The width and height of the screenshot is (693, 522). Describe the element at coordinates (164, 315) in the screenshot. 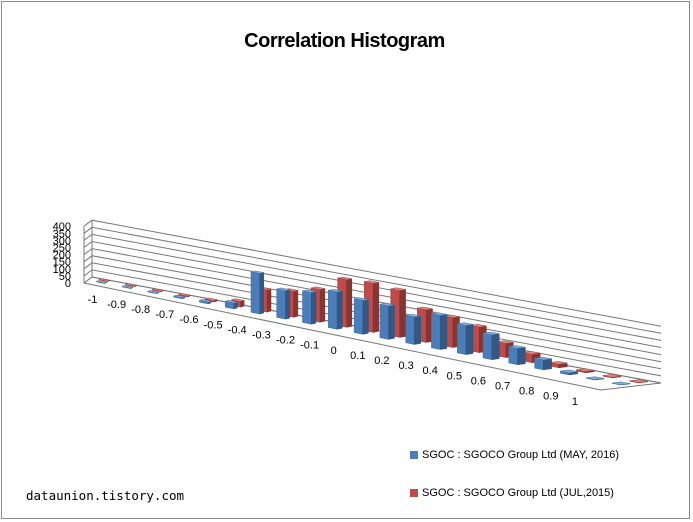

I see `x-tick-label: -0.7` at that location.